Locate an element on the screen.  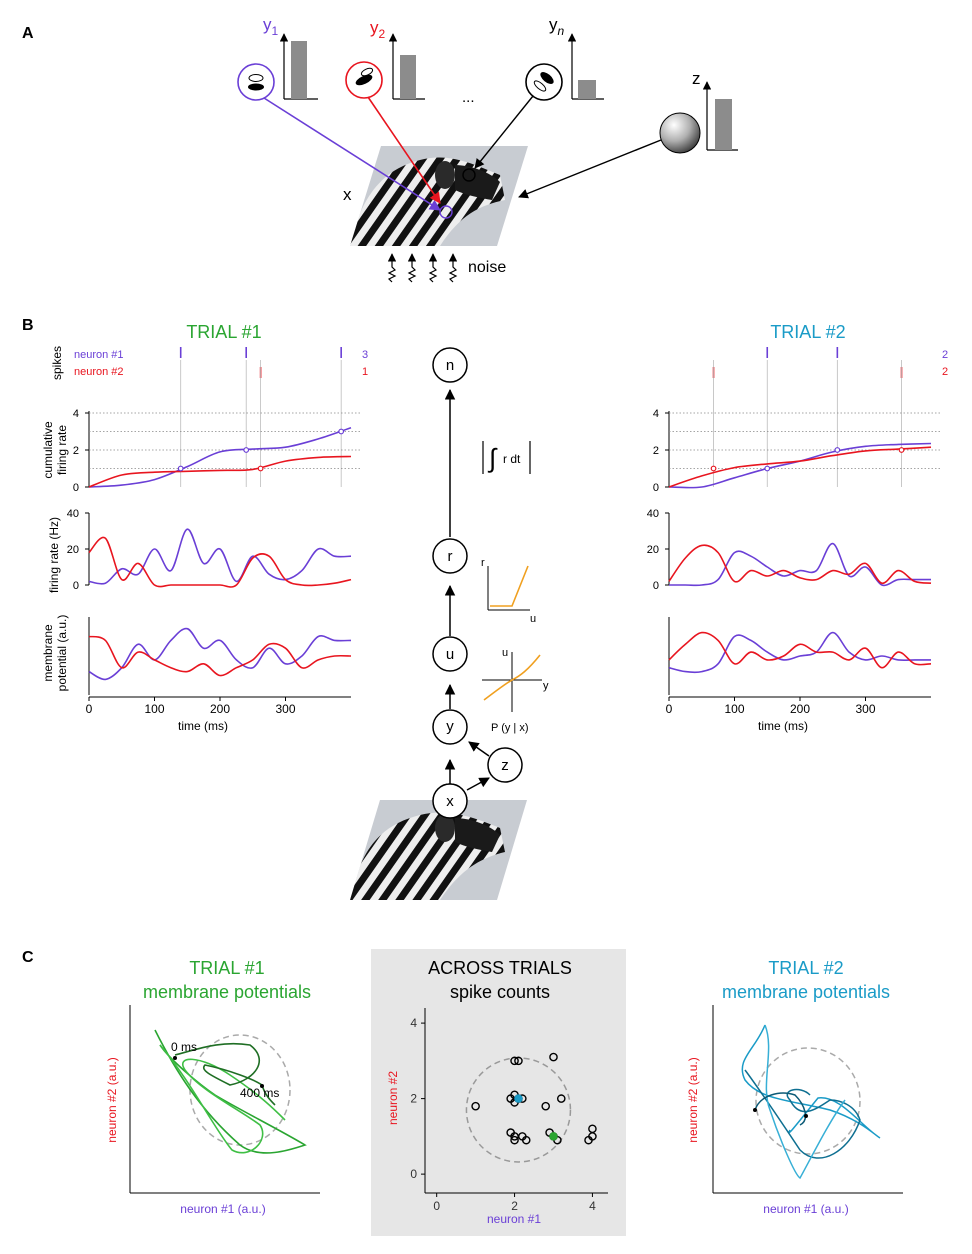
yn-filter-black-icon is located at coordinates (547, 78).